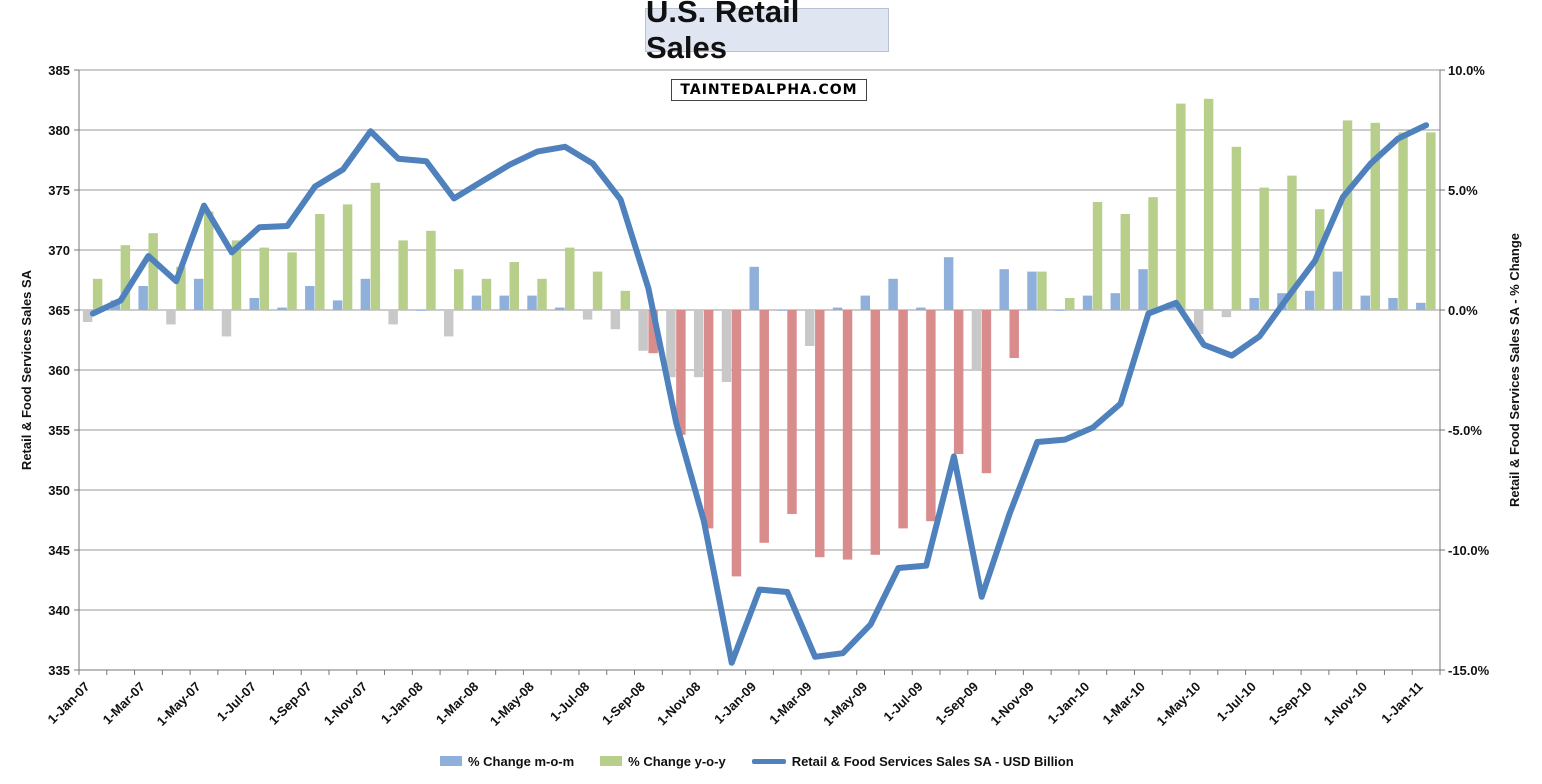  I want to click on x-tick-label: 1-Jan-09, so click(735, 703).